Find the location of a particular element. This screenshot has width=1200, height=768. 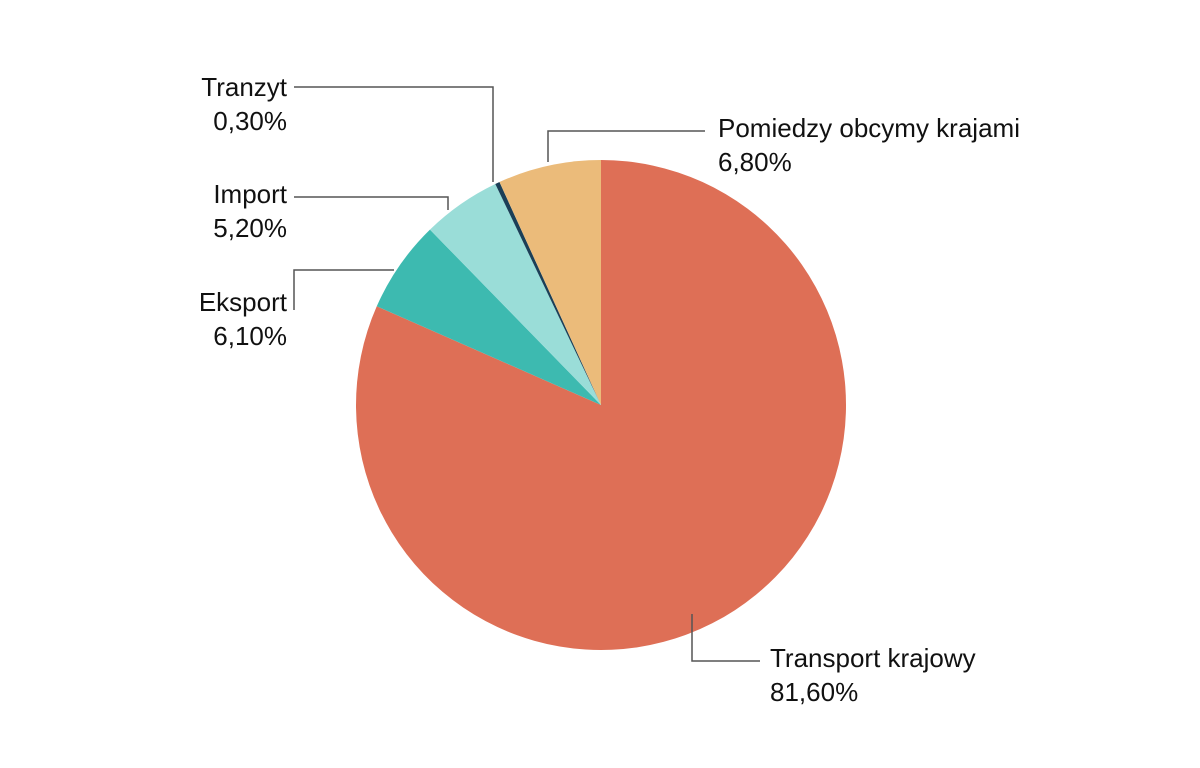

label-tranzyt: Tranzyt 0,30% is located at coordinates (244, 104).